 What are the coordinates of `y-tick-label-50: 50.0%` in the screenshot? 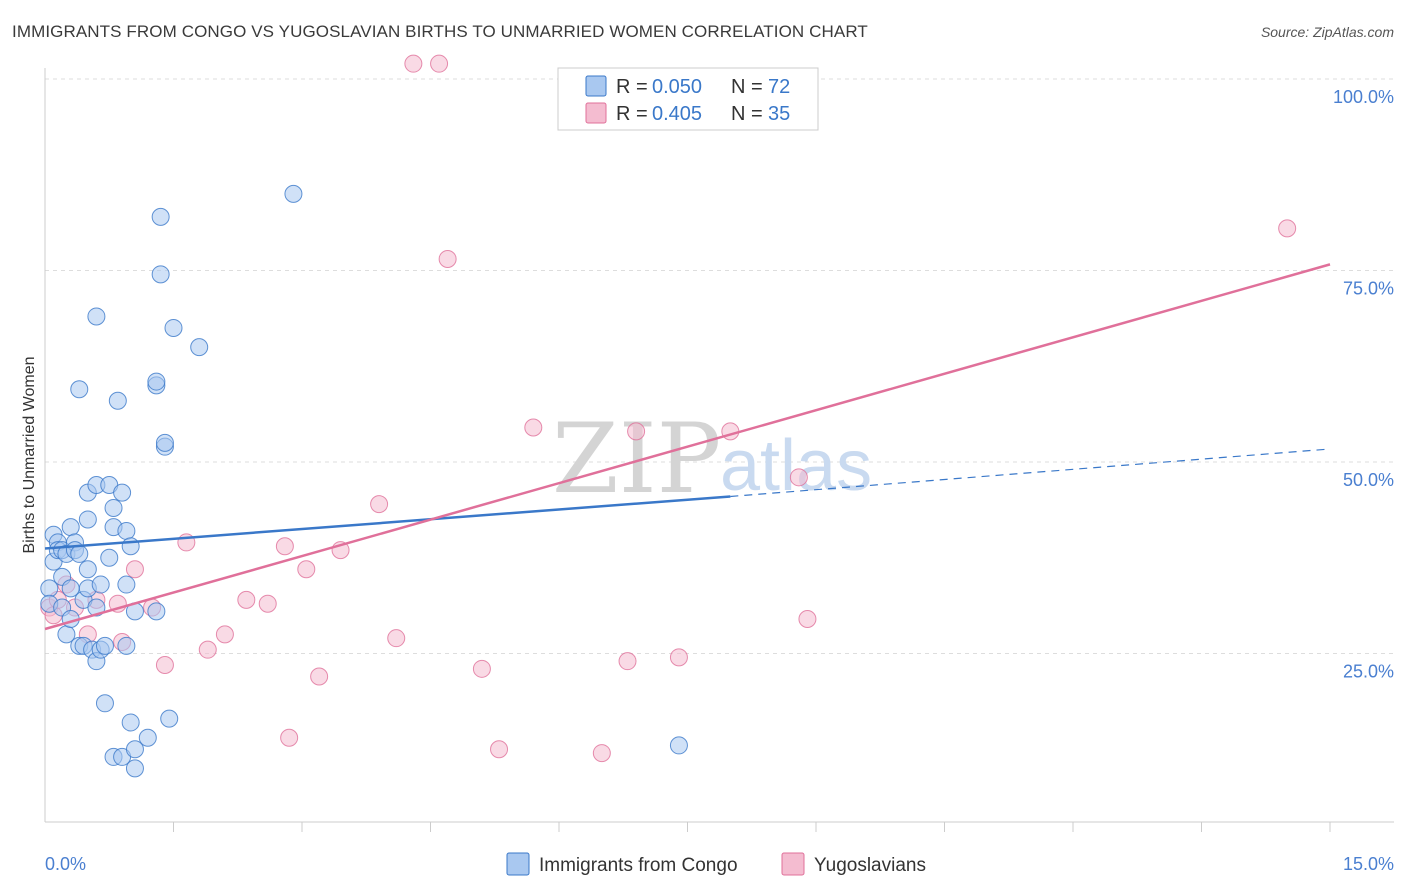 It's located at (1368, 480).